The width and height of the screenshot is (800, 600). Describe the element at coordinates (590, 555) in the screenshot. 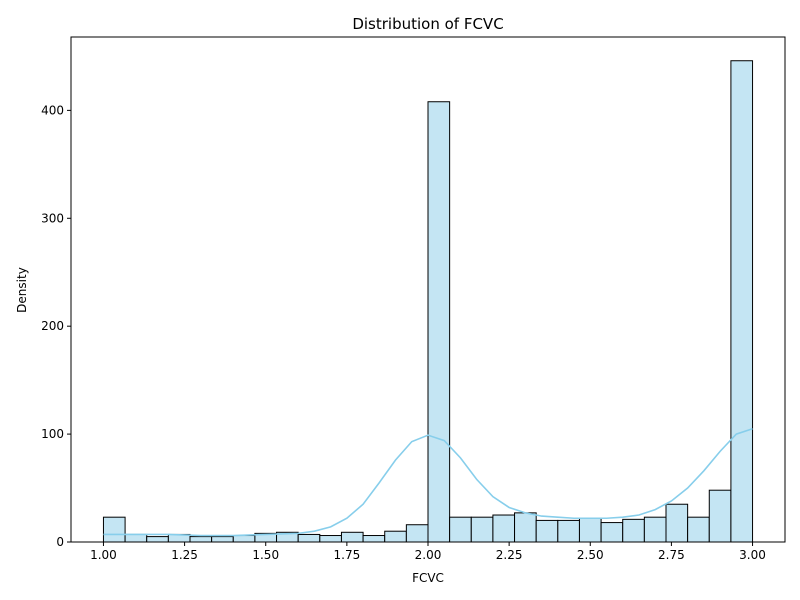

I see `x-tick-label: 2.50` at that location.